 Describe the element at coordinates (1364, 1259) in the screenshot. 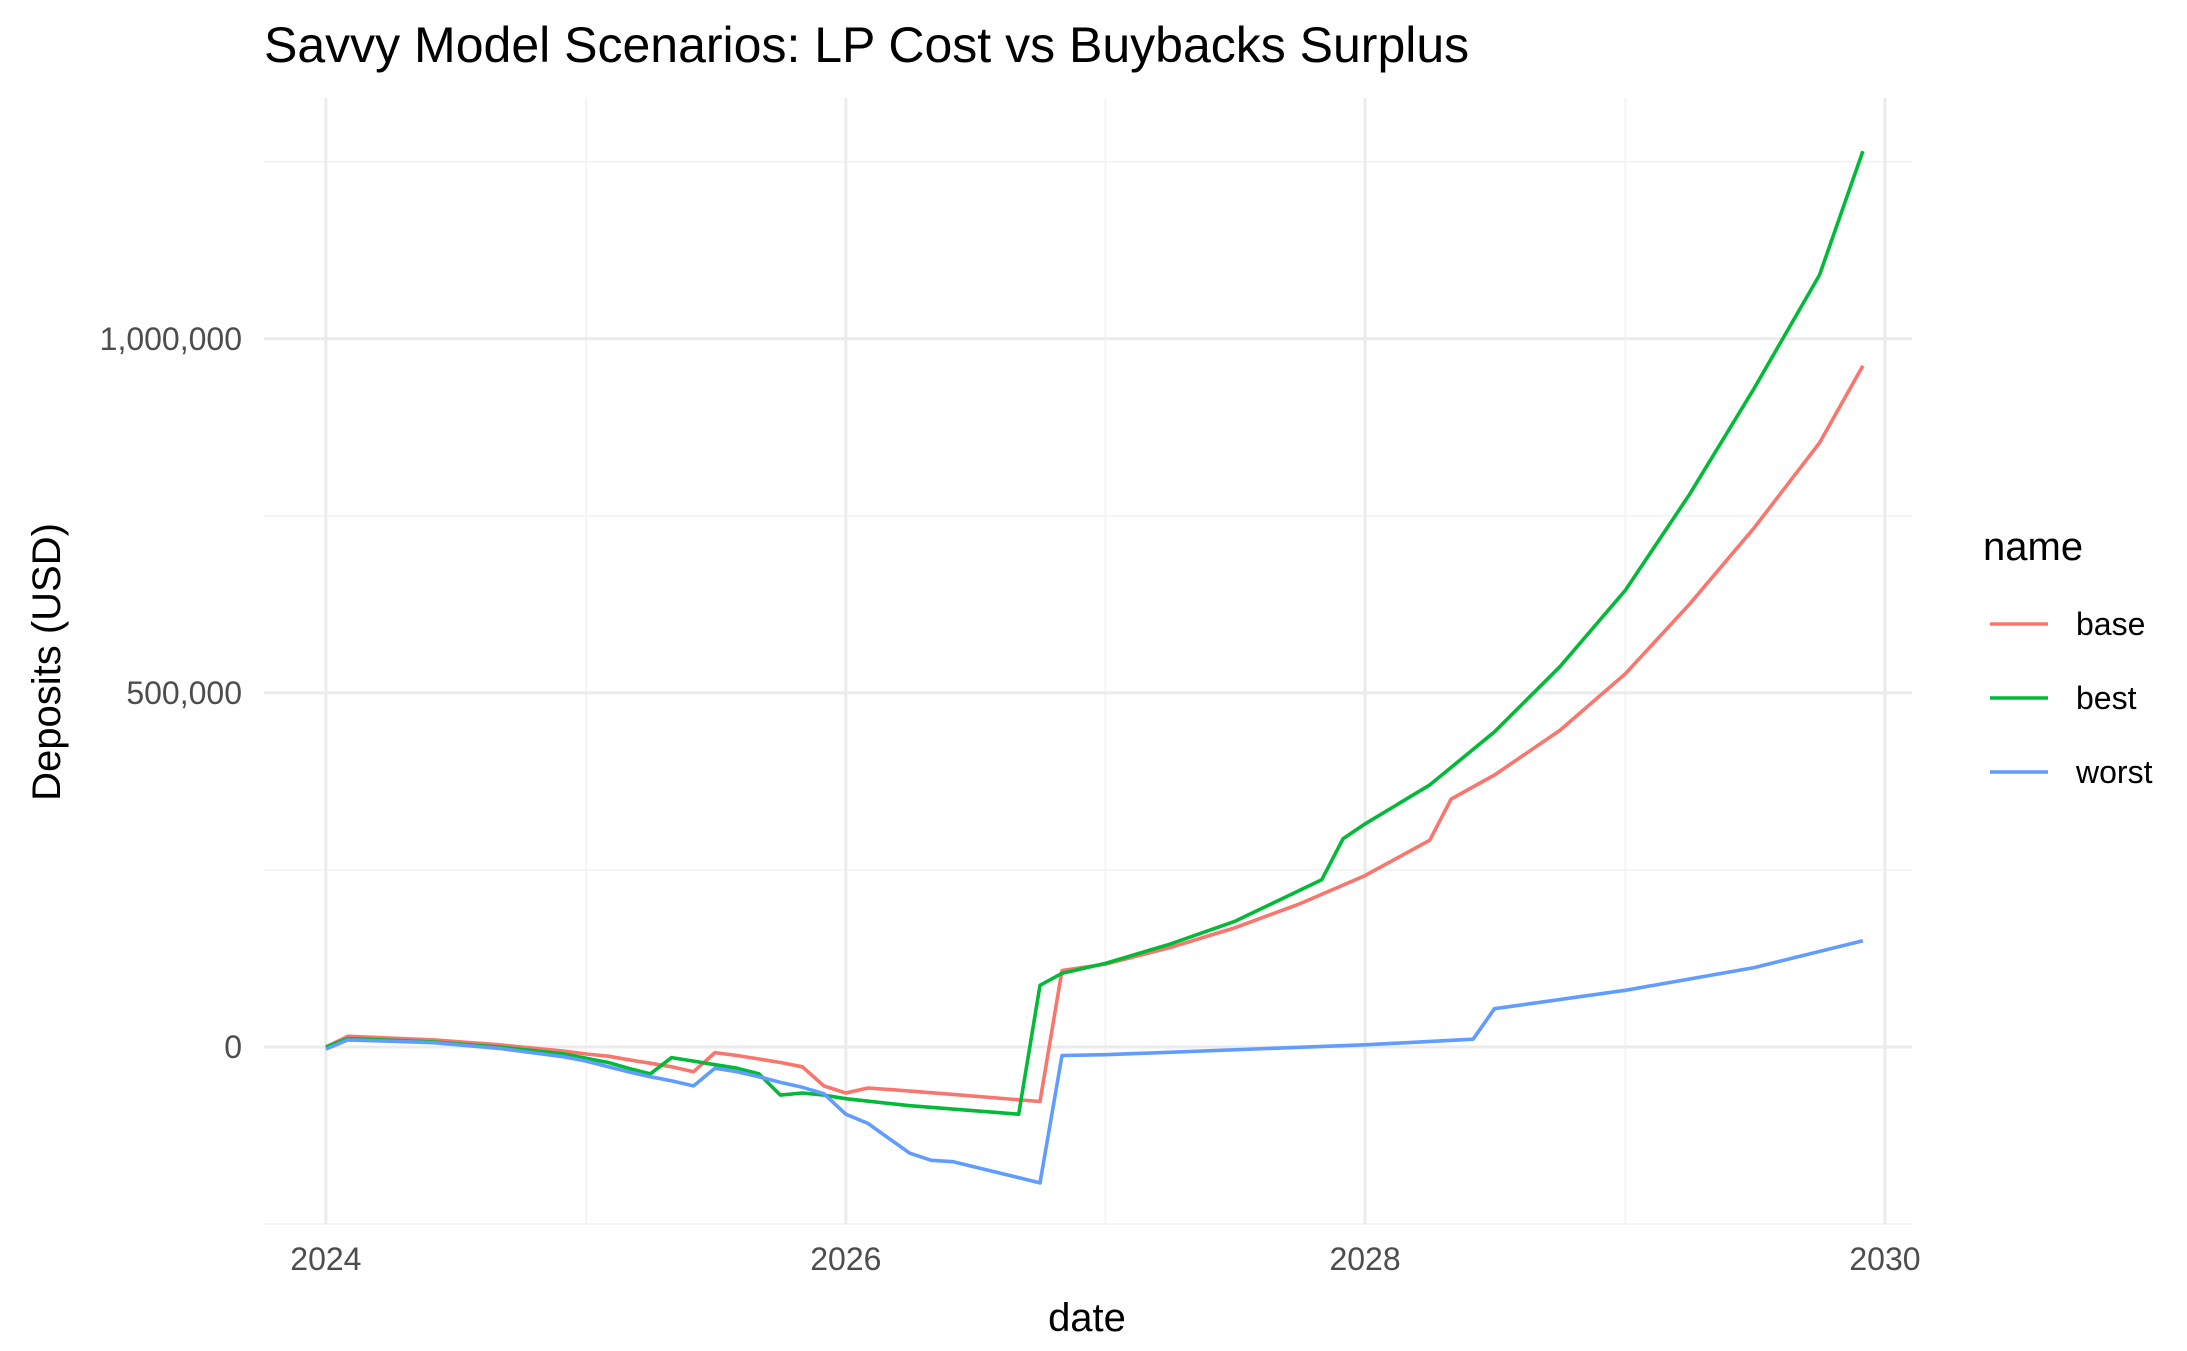

I see `x-tick-label: 2028` at that location.